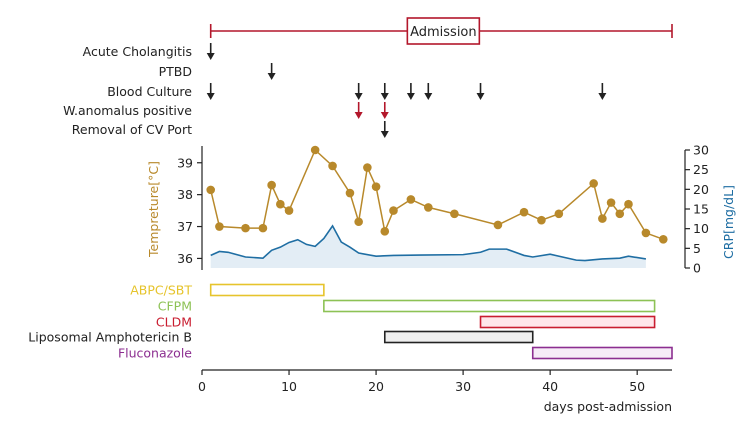  I want to click on days-tick-label: 30, so click(463, 386).